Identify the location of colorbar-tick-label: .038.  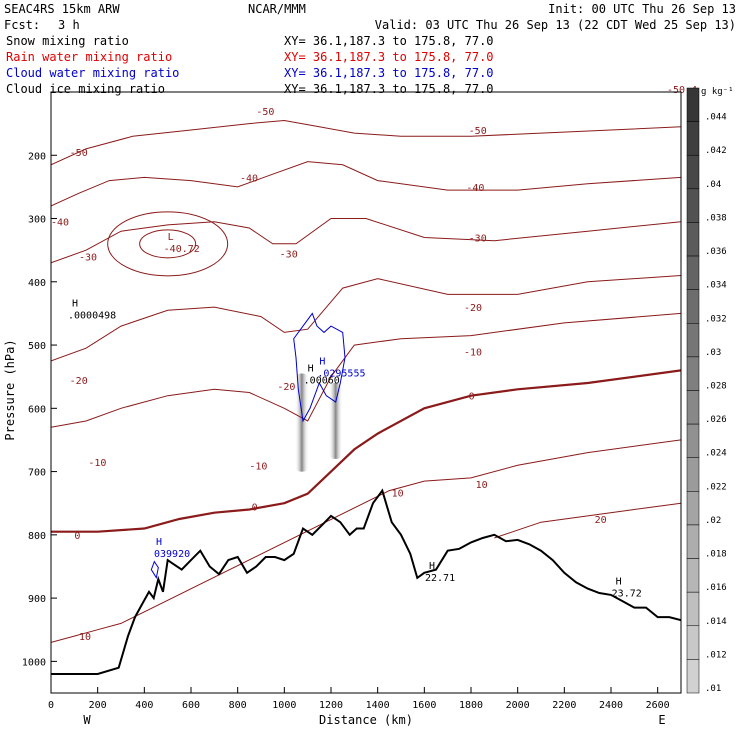
(716, 218).